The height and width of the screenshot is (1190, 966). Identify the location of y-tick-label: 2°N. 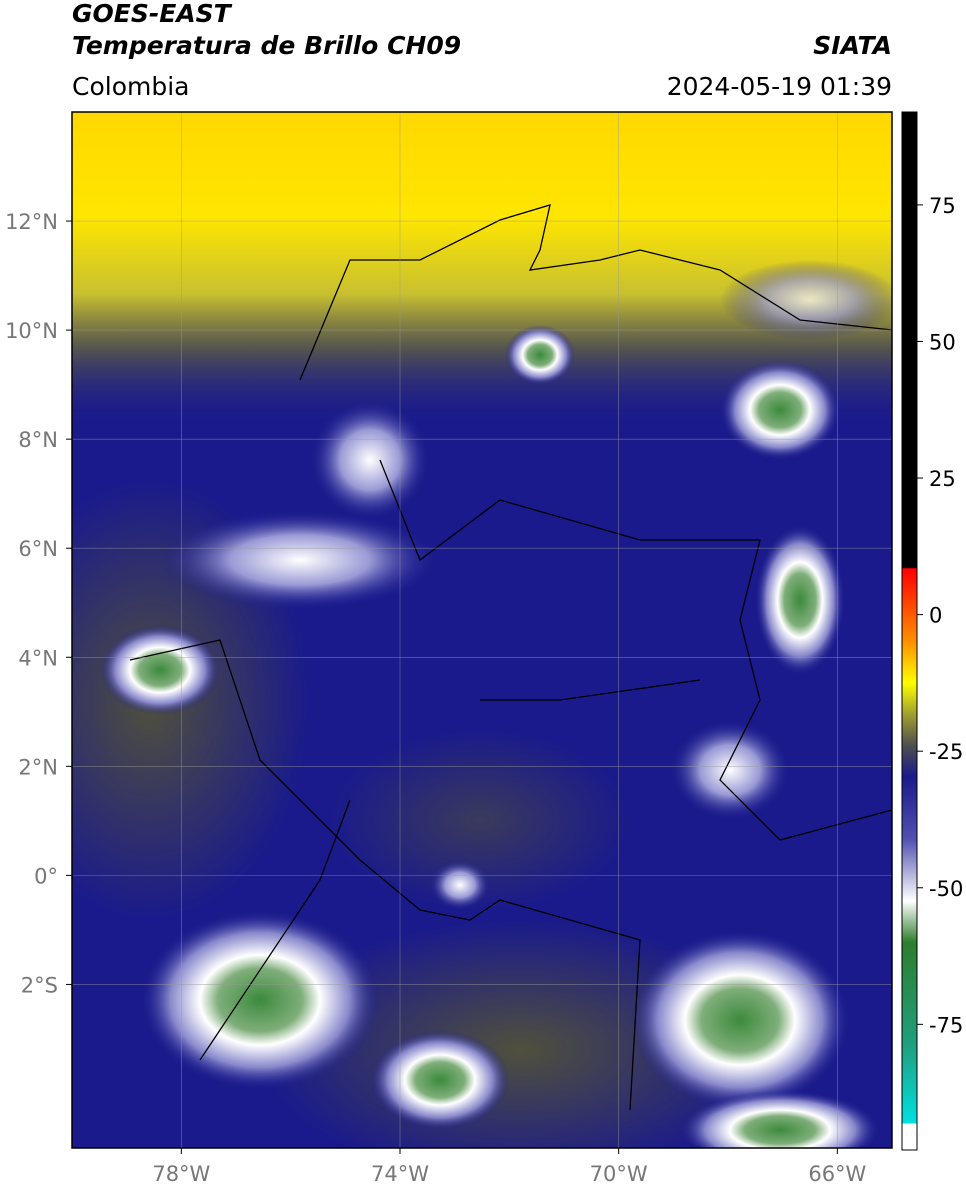
(38, 767).